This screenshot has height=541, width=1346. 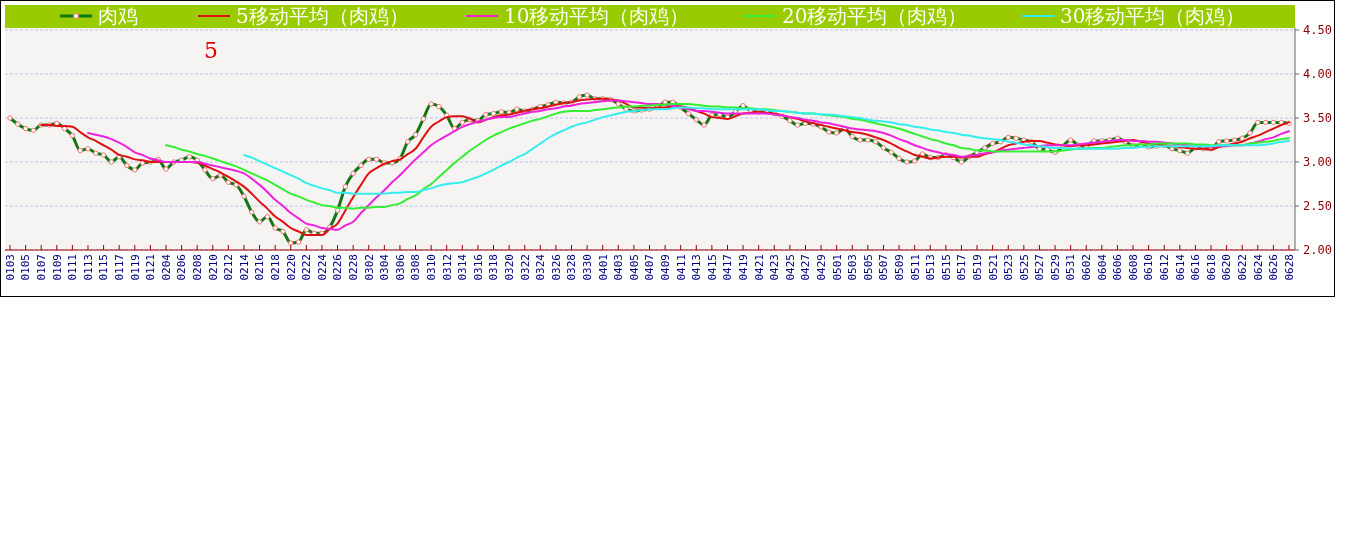 I want to click on x-tick-label: 0328, so click(x=572, y=267).